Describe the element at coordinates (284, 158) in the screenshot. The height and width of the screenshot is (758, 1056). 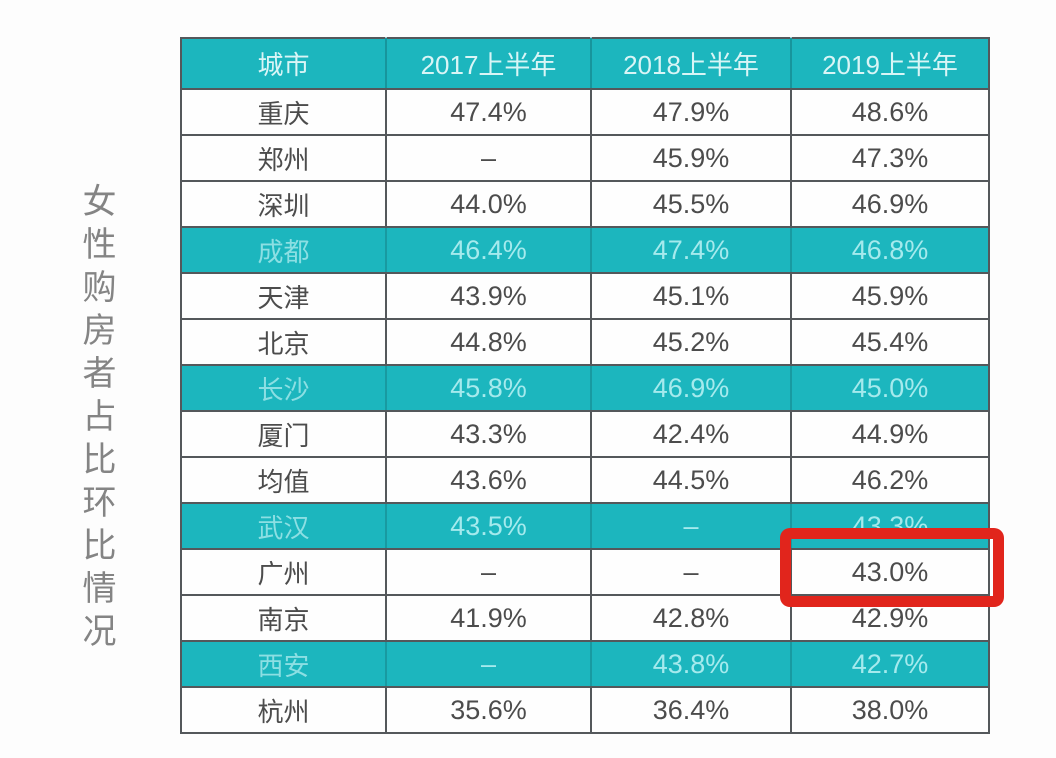
I see `city-cell: 郑州` at that location.